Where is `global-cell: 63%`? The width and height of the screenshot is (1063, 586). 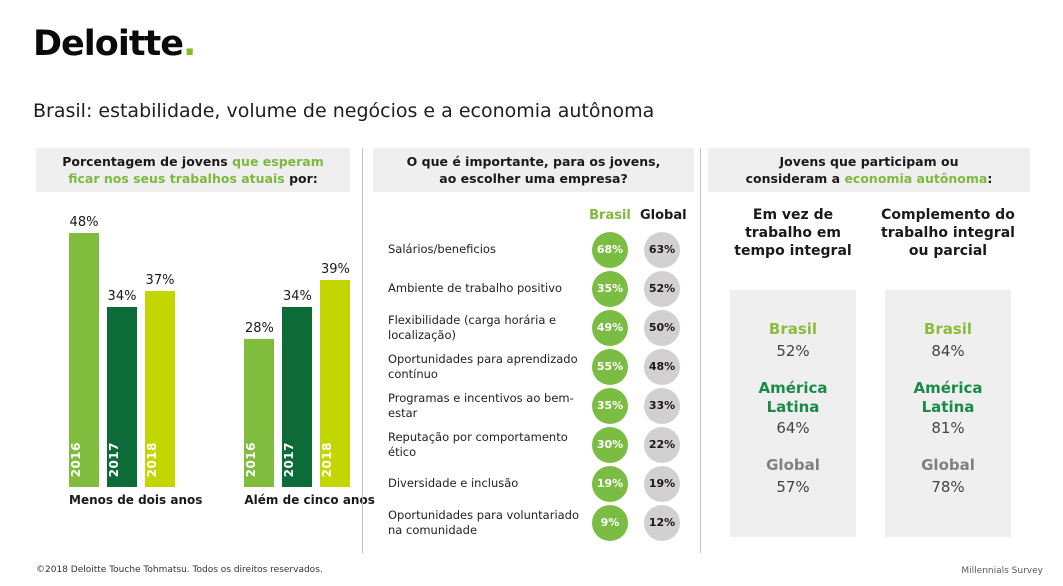
global-cell: 63% is located at coordinates (662, 249).